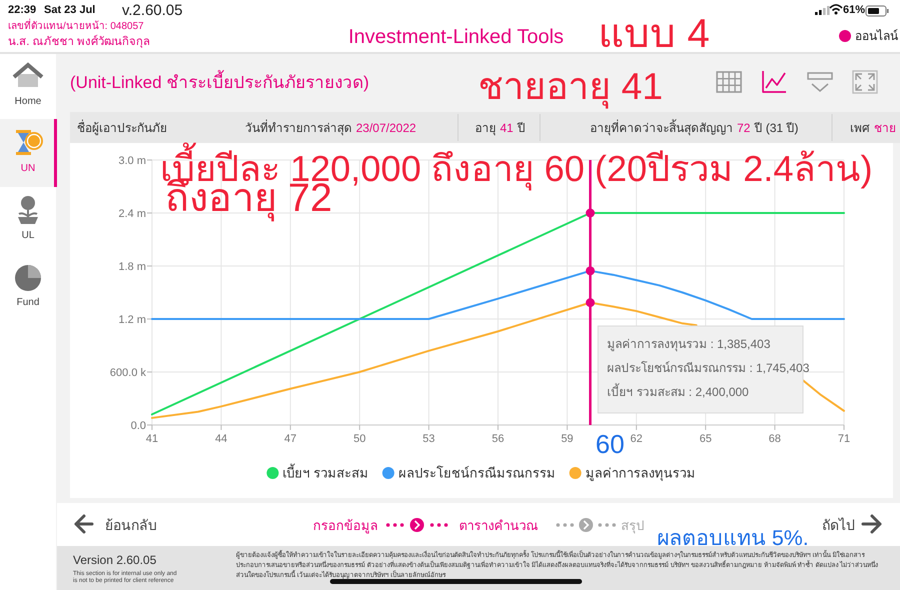 The height and width of the screenshot is (590, 900). What do you see at coordinates (636, 439) in the screenshot?
I see `x-tick-label: 62` at bounding box center [636, 439].